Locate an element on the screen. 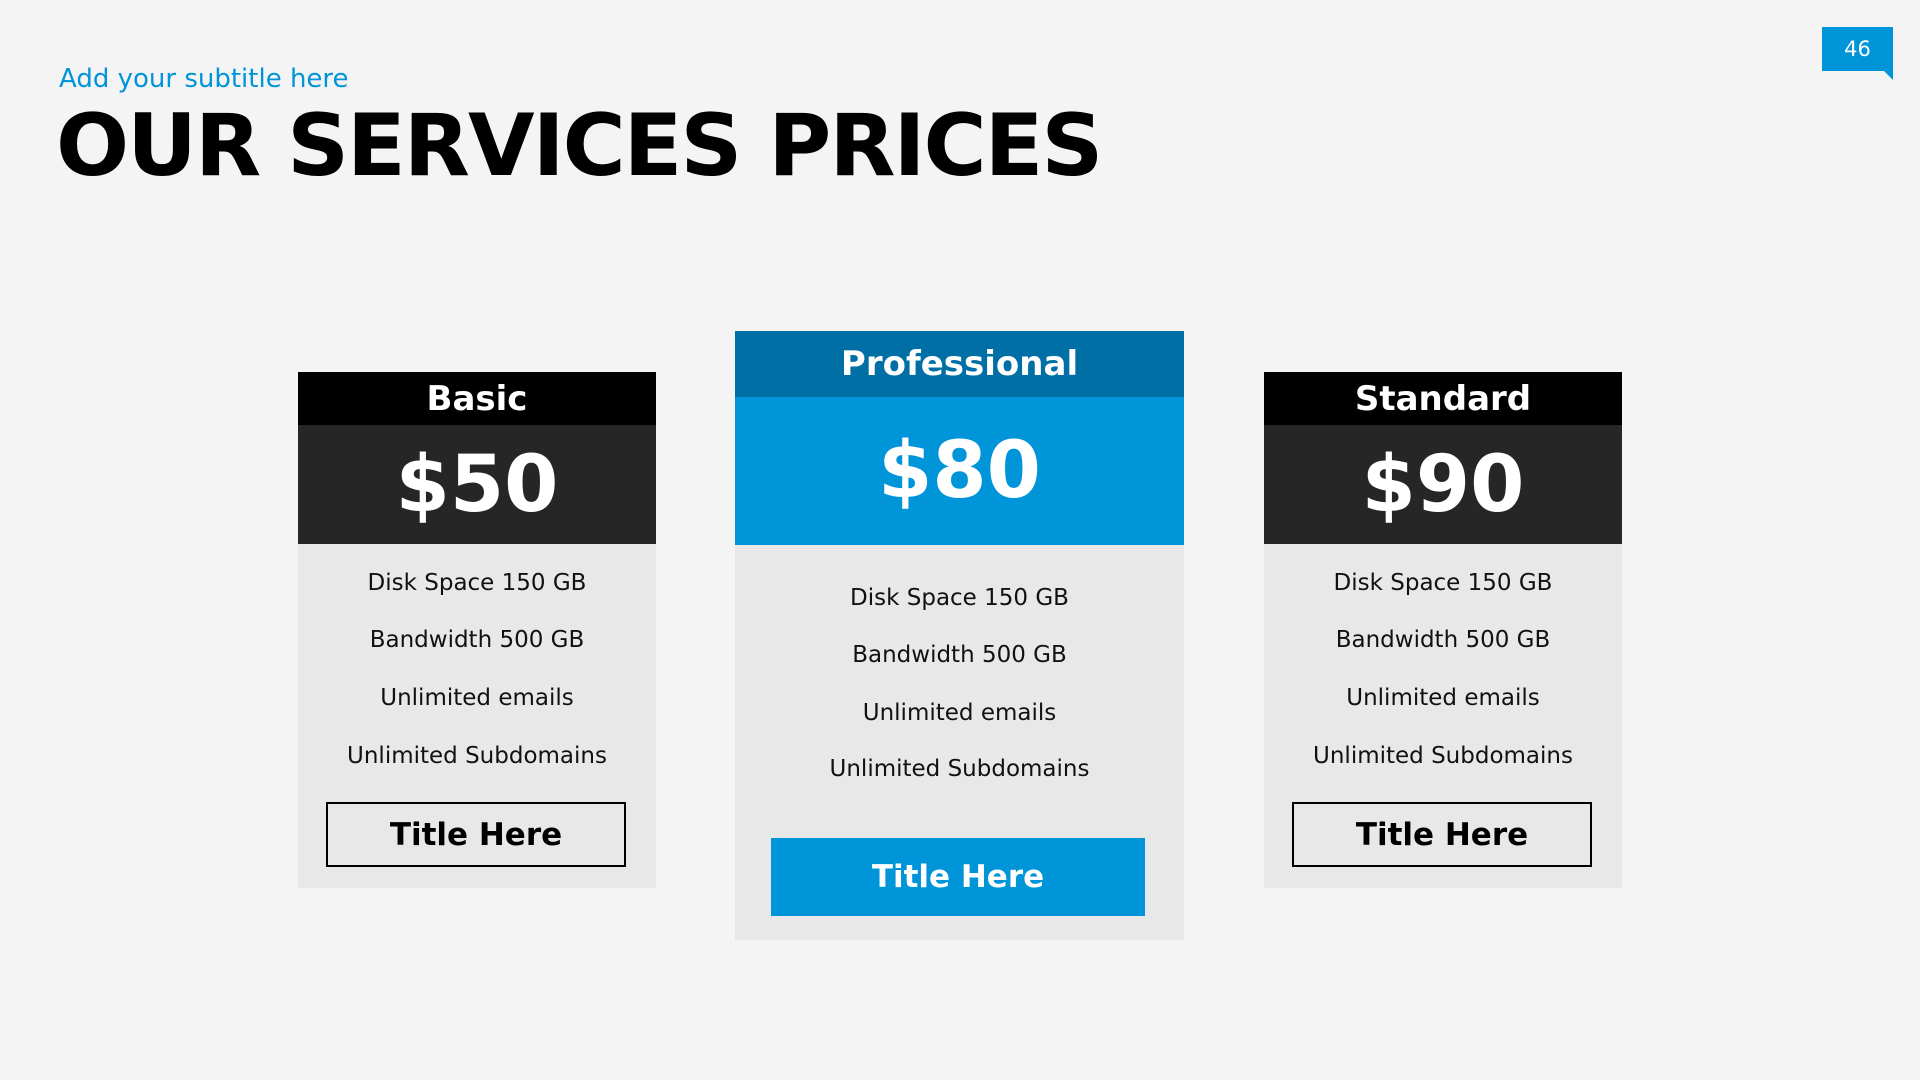 This screenshot has height=1080, width=1920. slide-subtitle: Add your subtitle here is located at coordinates (204, 79).